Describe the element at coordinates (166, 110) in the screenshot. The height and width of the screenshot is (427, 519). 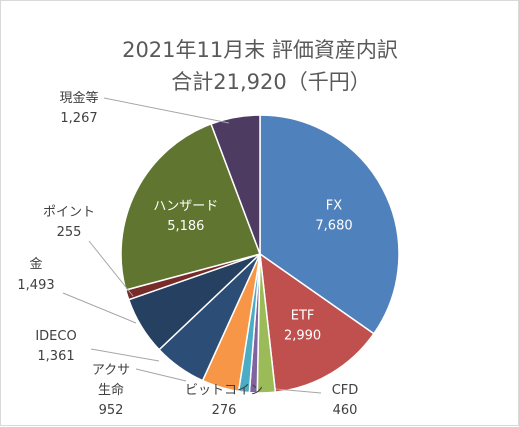
I see `leader-line-現金等` at that location.